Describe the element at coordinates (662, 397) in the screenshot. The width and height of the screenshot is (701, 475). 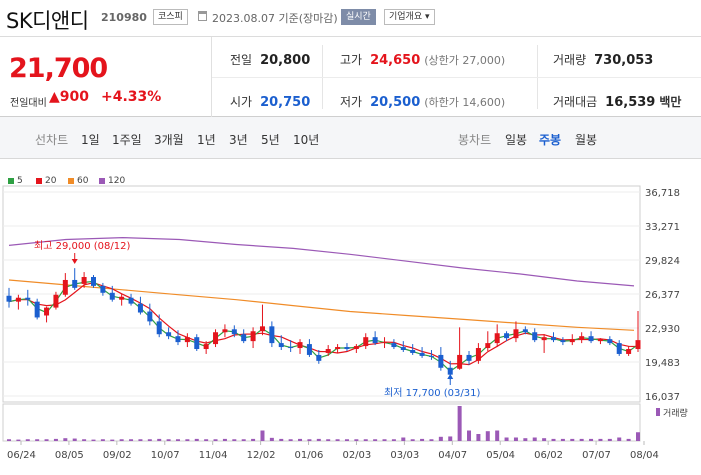
I see `y-tick-label: 16,037` at that location.